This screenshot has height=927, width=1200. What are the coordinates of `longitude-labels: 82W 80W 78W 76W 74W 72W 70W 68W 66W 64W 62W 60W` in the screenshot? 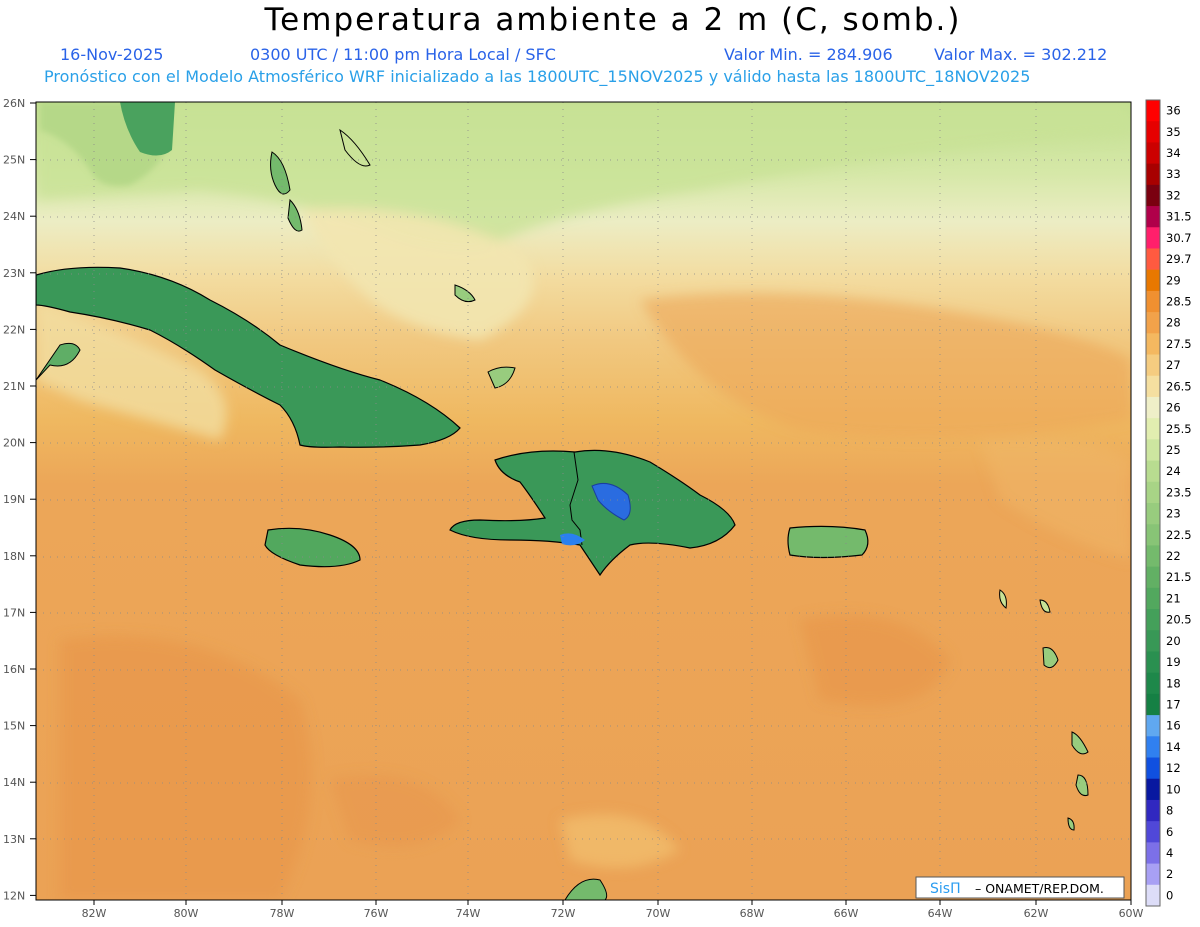 It's located at (613, 910).